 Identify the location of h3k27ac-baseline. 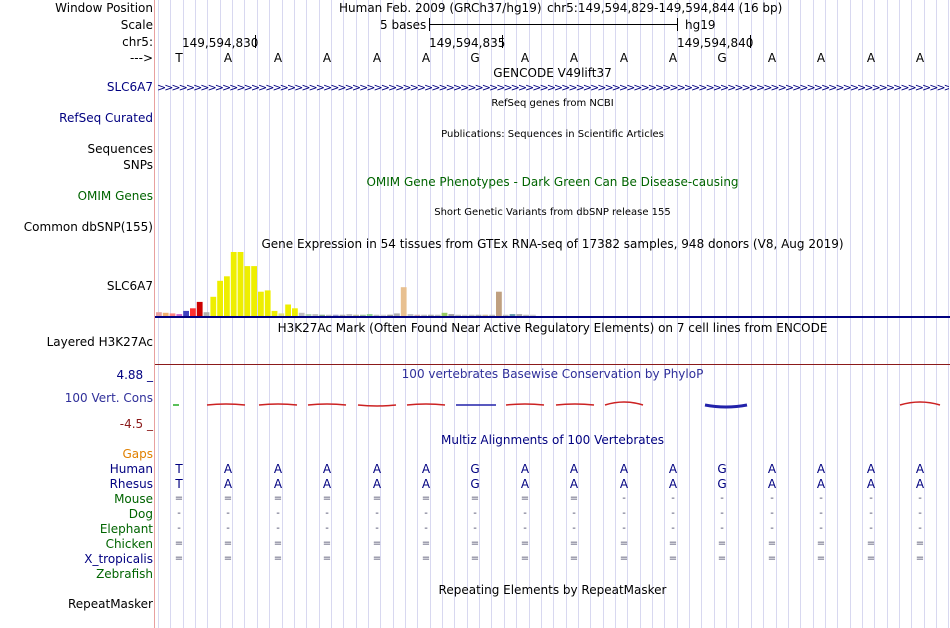
(552, 364).